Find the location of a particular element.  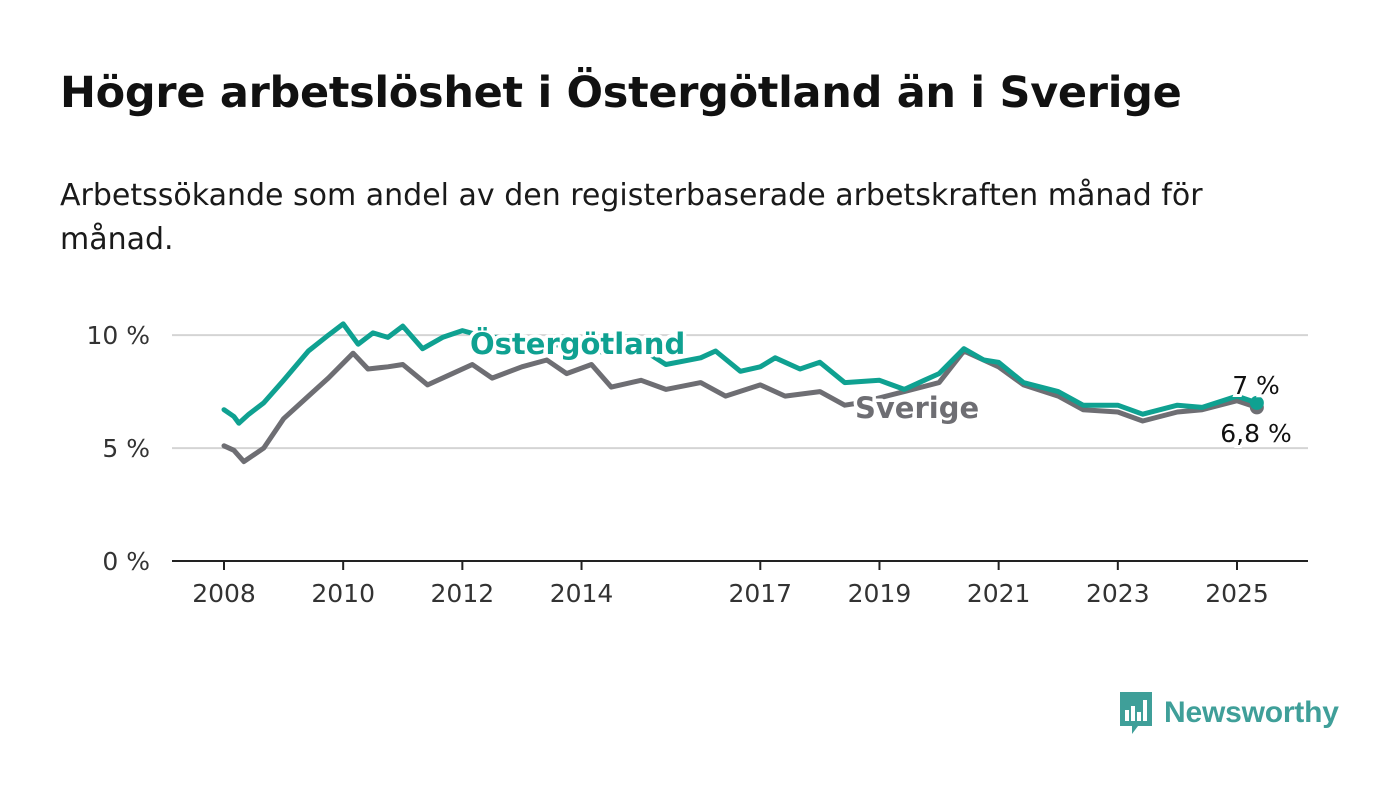

bar-chart-speech-bubble-icon is located at coordinates (1136, 713).